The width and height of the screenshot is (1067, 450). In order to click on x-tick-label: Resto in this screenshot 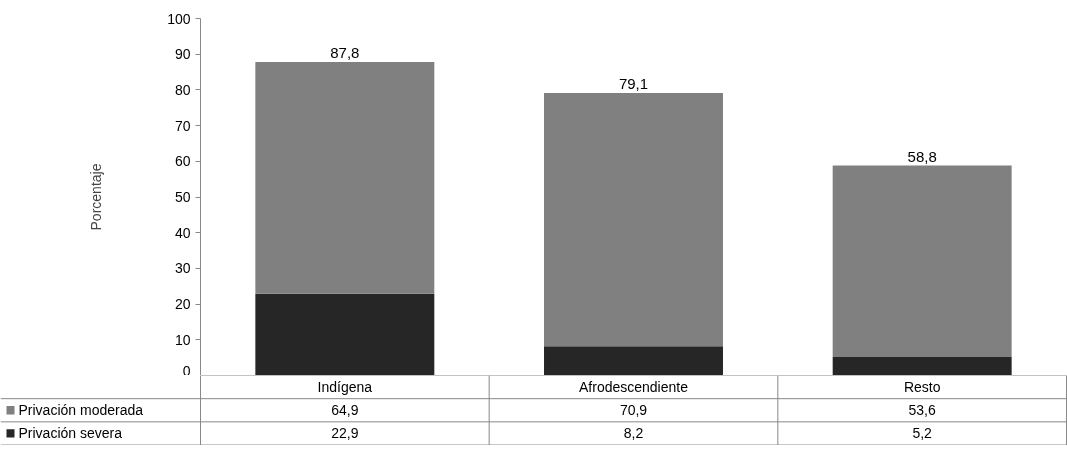, I will do `click(922, 387)`.